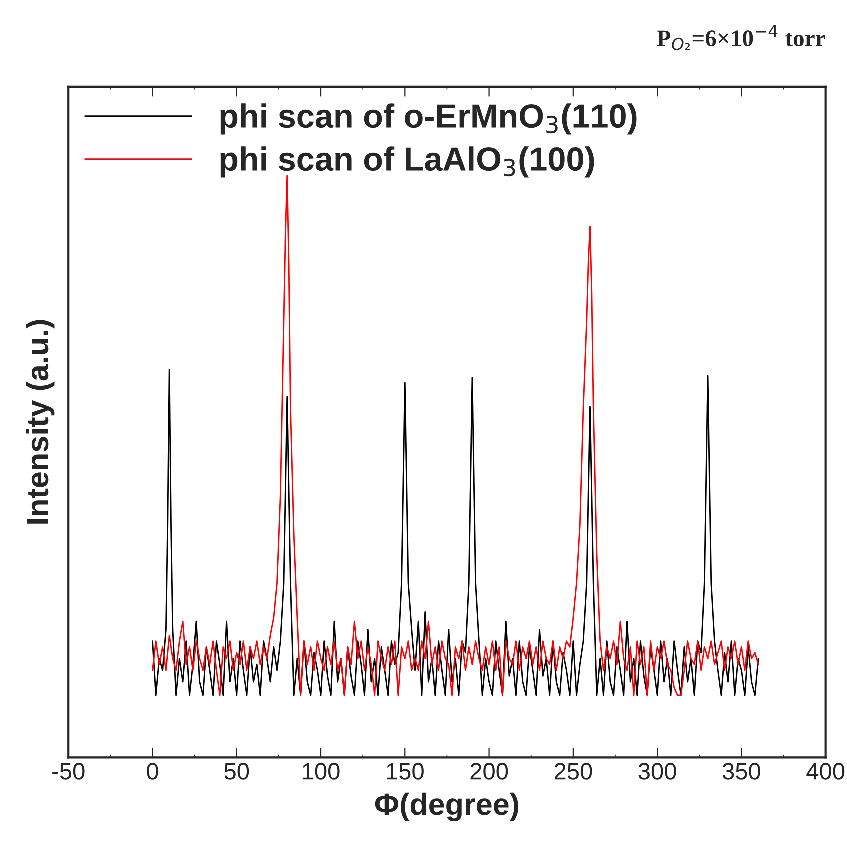 This screenshot has height=861, width=847. Describe the element at coordinates (489, 771) in the screenshot. I see `x-tick-label: 200` at that location.